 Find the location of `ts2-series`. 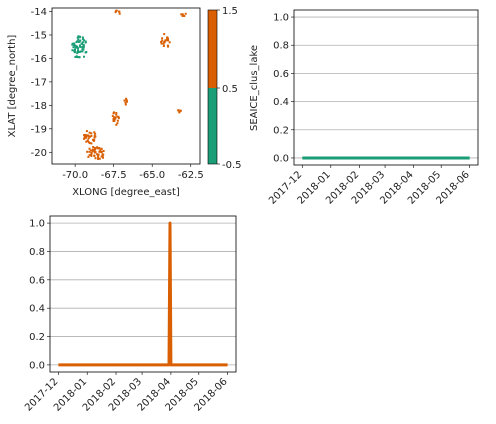

ts2-series is located at coordinates (143, 294).